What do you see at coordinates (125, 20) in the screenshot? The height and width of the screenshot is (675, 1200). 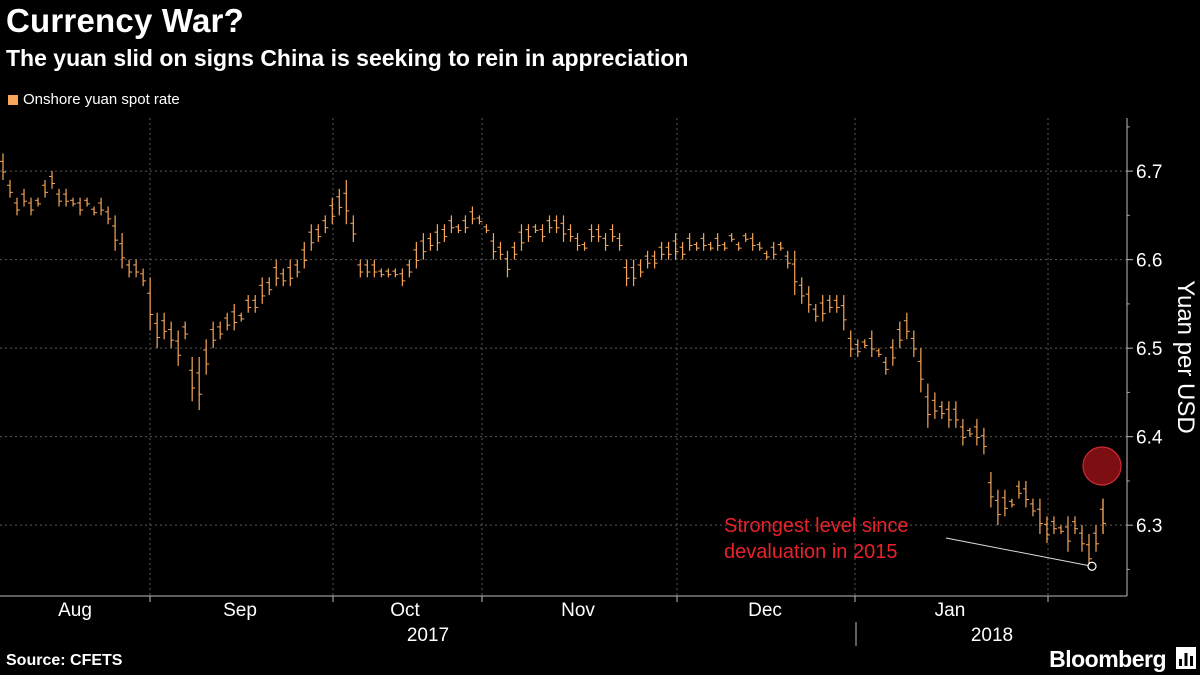 I see `chart-title: Currency War?` at bounding box center [125, 20].